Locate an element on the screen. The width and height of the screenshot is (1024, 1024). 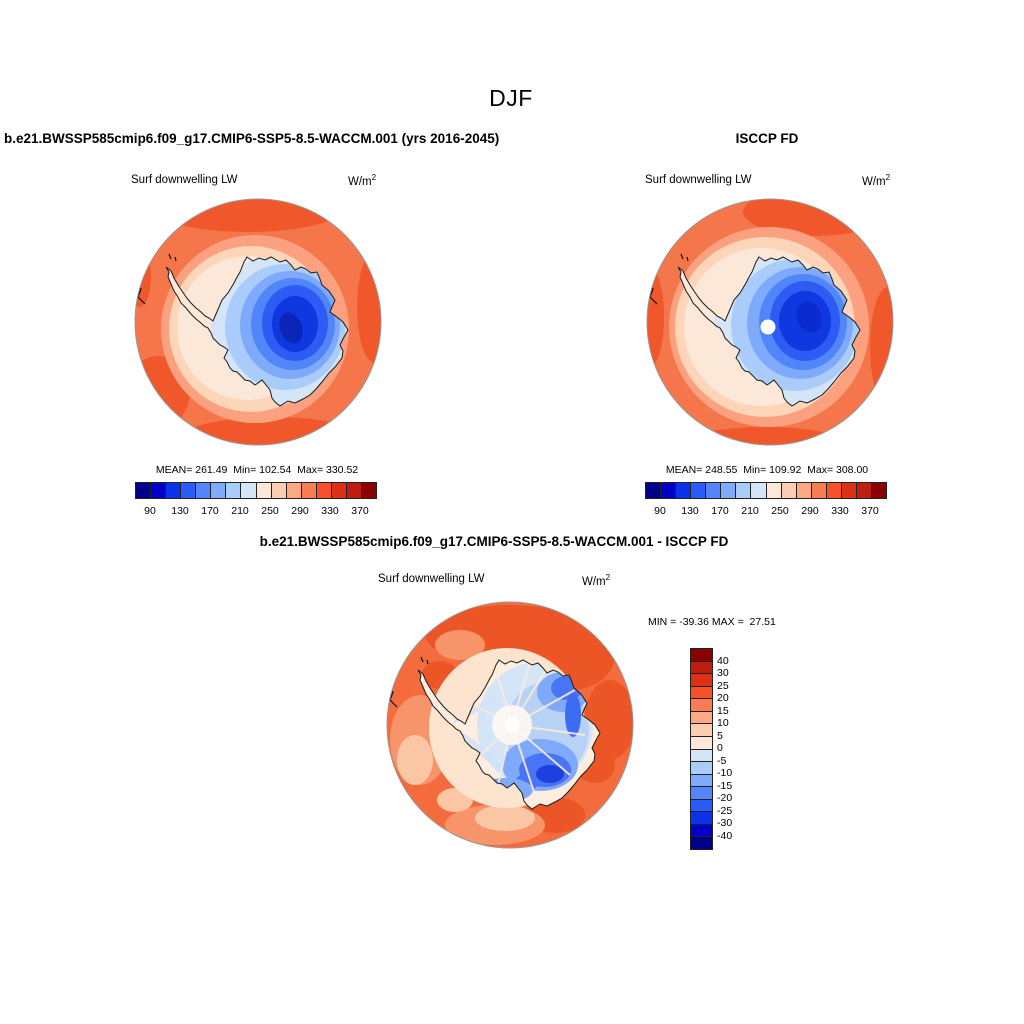
diff-map-rim is located at coordinates (510, 725).